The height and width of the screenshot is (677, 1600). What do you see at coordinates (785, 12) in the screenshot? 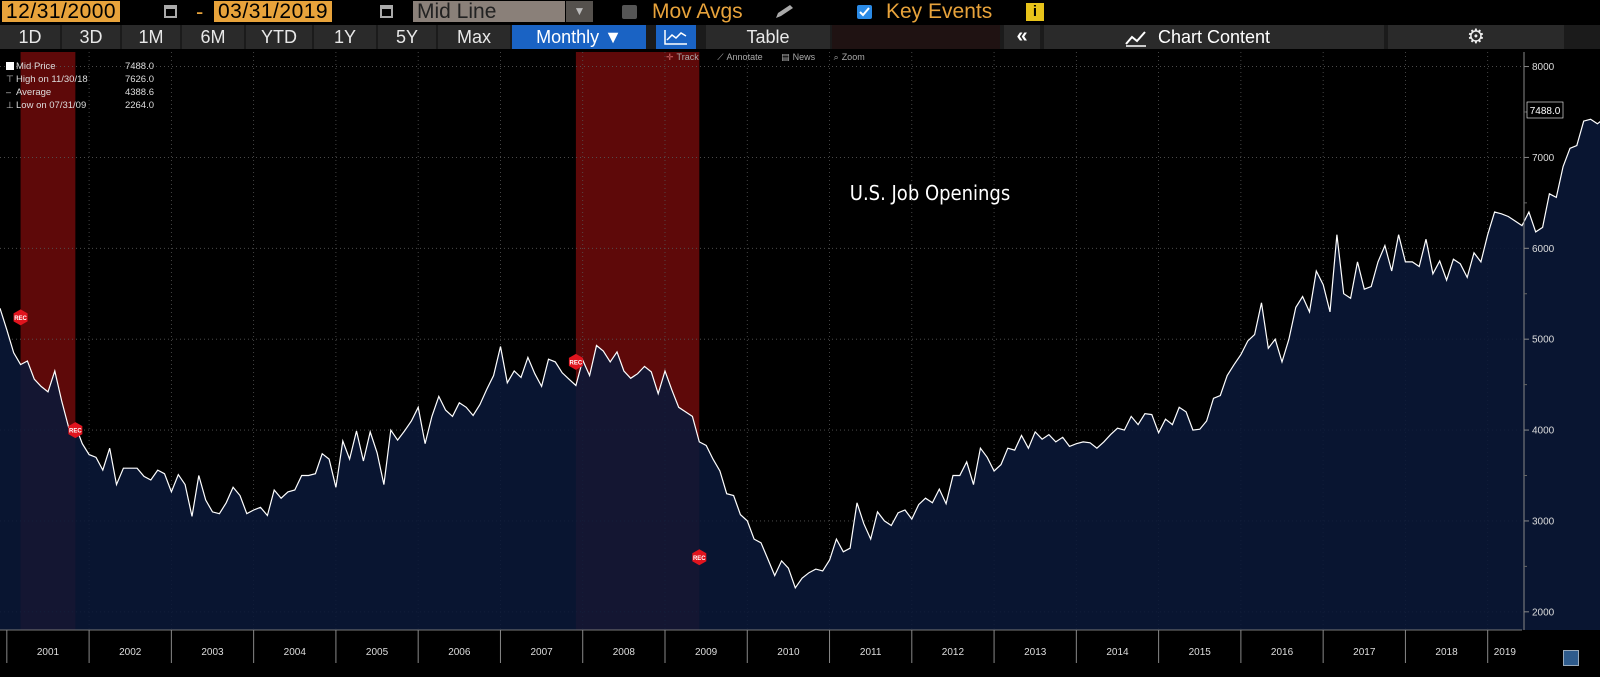
I see `pencil-icon` at bounding box center [785, 12].